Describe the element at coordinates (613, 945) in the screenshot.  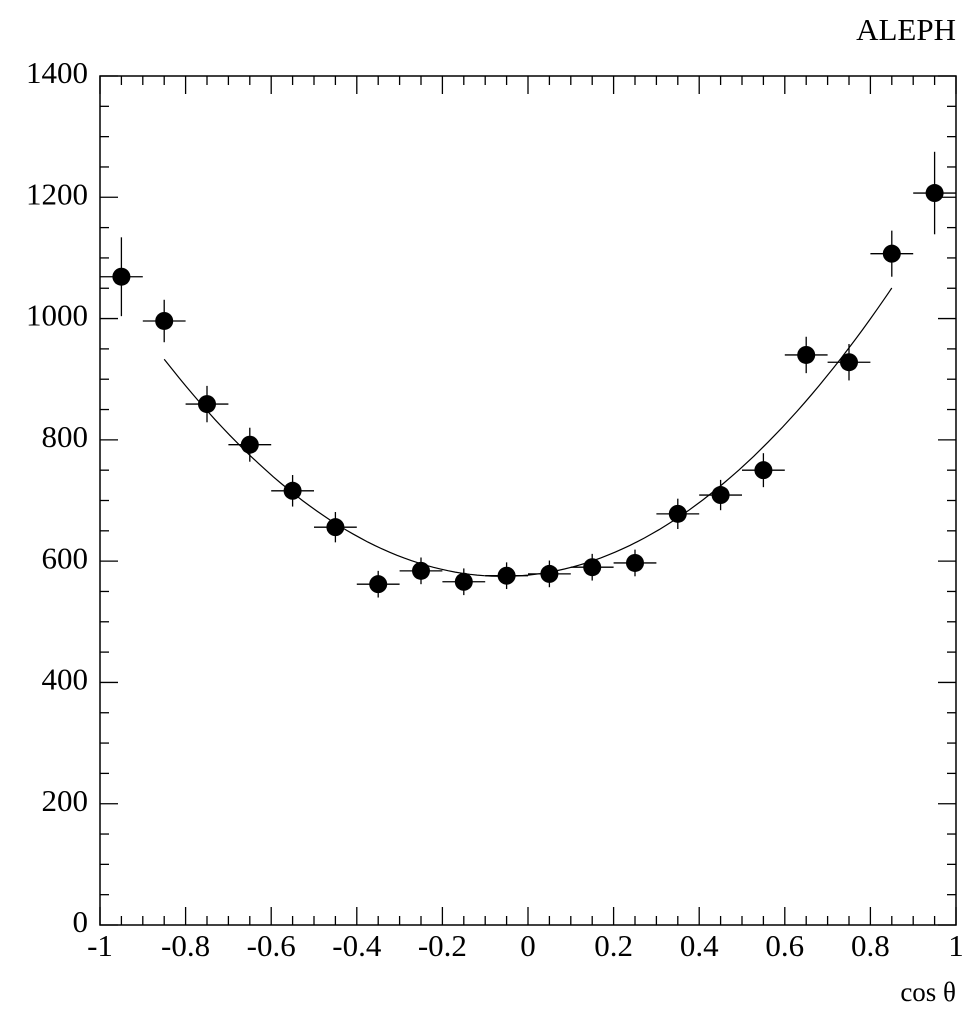
I see `x-tick-label: 0.2` at that location.